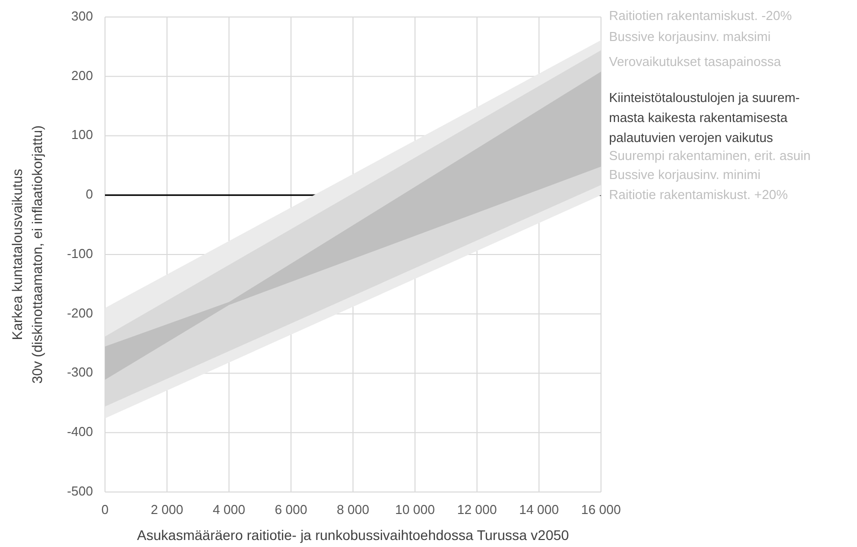 The height and width of the screenshot is (547, 857). Describe the element at coordinates (79, 312) in the screenshot. I see `y-tick-label: -200` at that location.